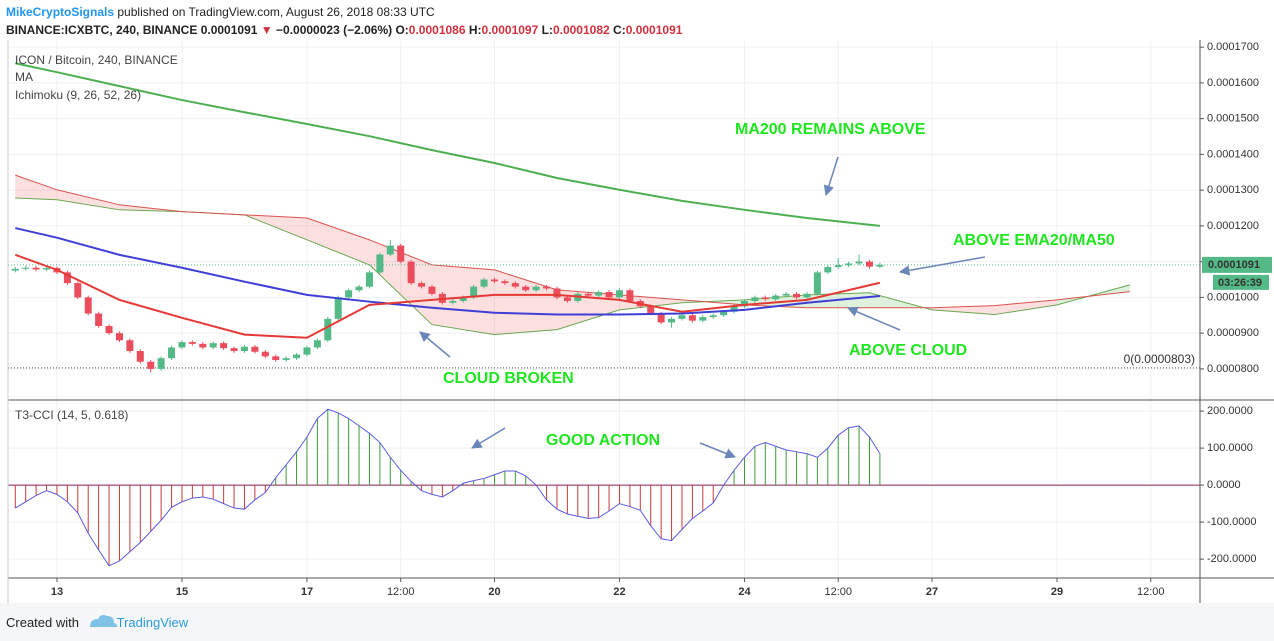 The image size is (1274, 641). Describe the element at coordinates (60, 12) in the screenshot. I see `author: MikeCryptoSignals` at that location.